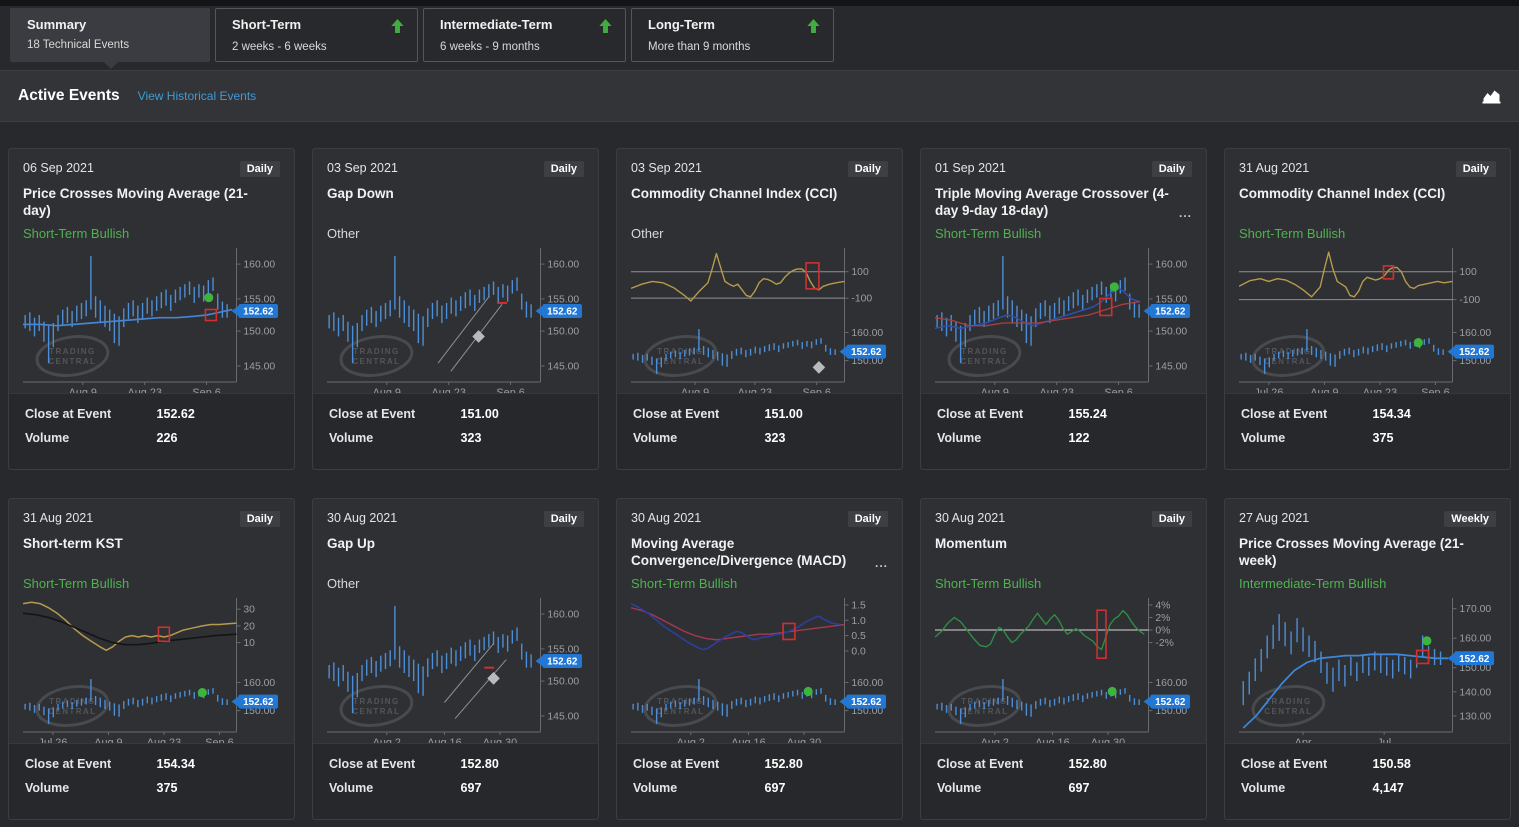 The width and height of the screenshot is (1519, 827). I want to click on card-header: 30 Aug 2021 Daily, so click(759, 522).